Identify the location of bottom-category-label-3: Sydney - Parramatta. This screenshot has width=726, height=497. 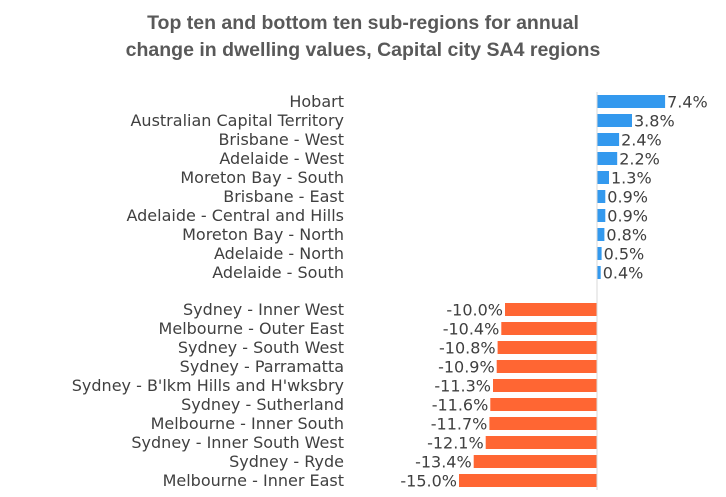
(262, 366).